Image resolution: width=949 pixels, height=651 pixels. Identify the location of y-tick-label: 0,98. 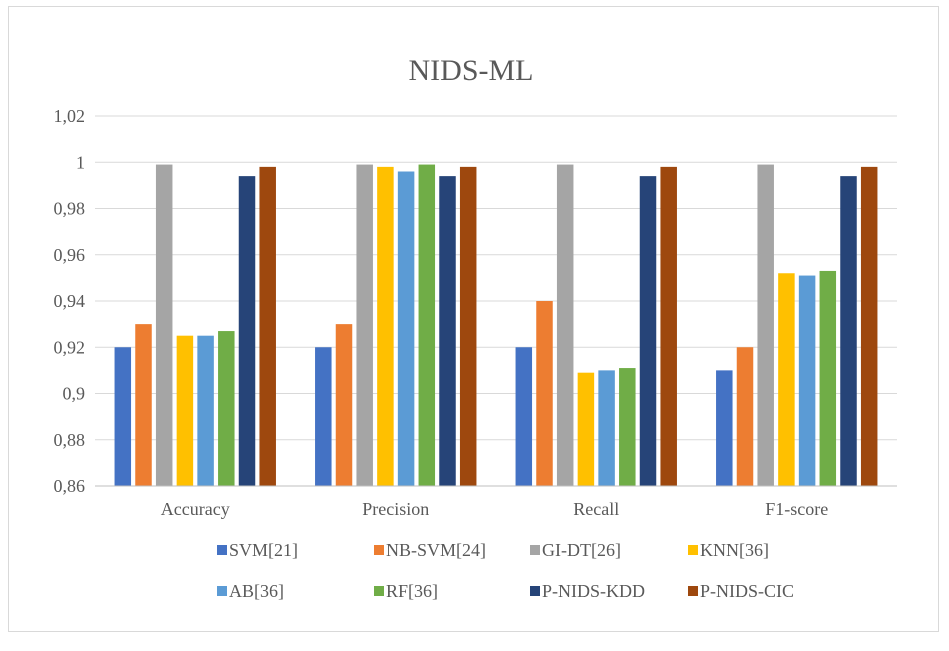
(70, 209).